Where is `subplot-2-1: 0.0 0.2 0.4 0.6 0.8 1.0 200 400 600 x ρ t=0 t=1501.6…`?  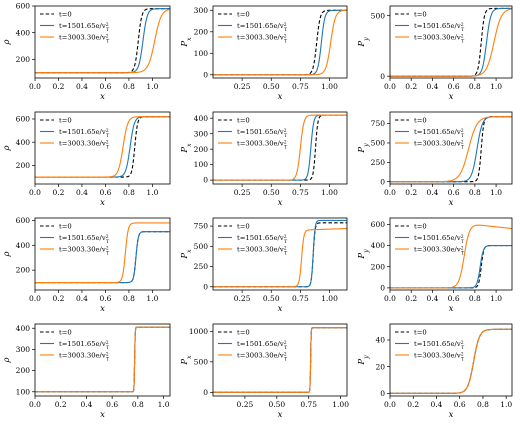 subplot-2-1: 0.0 0.2 0.4 0.6 0.8 1.0 200 400 600 x ρ t=0 t=1501.6… is located at coordinates (86, 159).